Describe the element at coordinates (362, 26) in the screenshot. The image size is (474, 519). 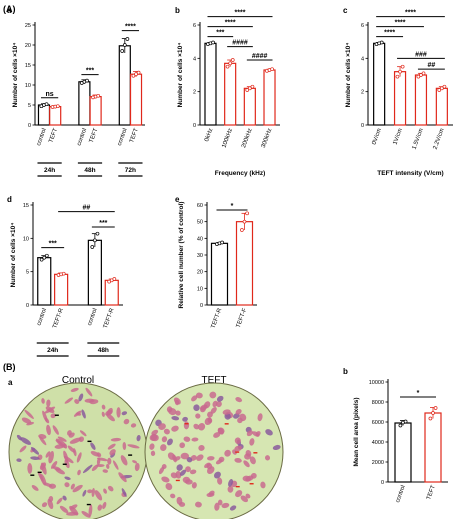
I see `y-tick-label: 6` at that location.